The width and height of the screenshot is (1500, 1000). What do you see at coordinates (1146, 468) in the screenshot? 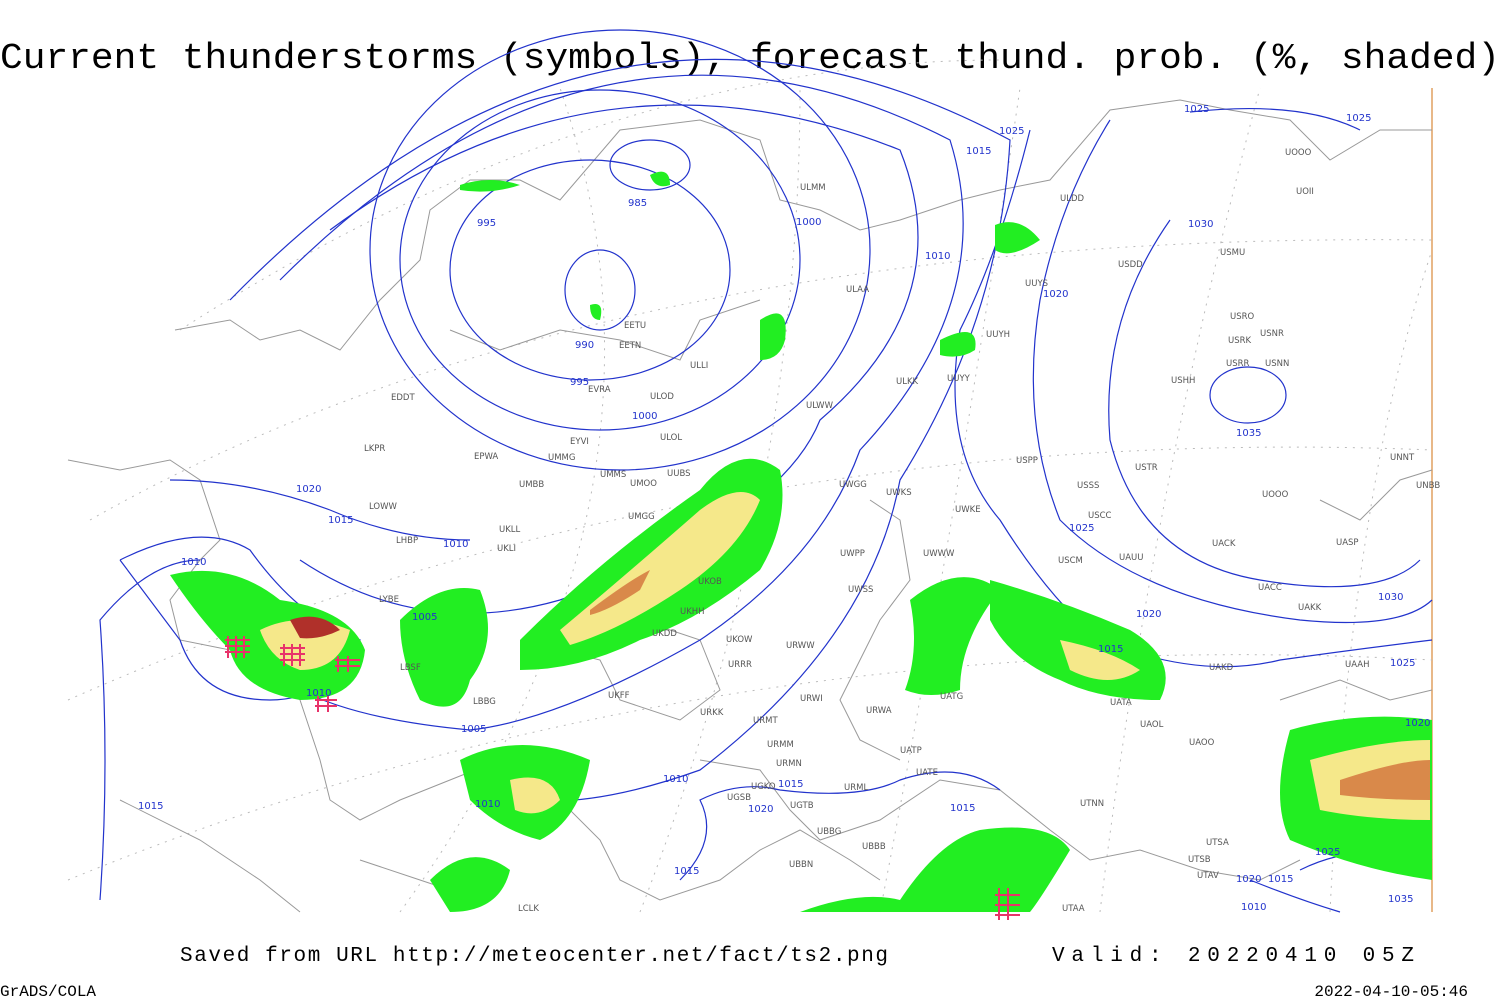
I see `station-label: USTR` at bounding box center [1146, 468].